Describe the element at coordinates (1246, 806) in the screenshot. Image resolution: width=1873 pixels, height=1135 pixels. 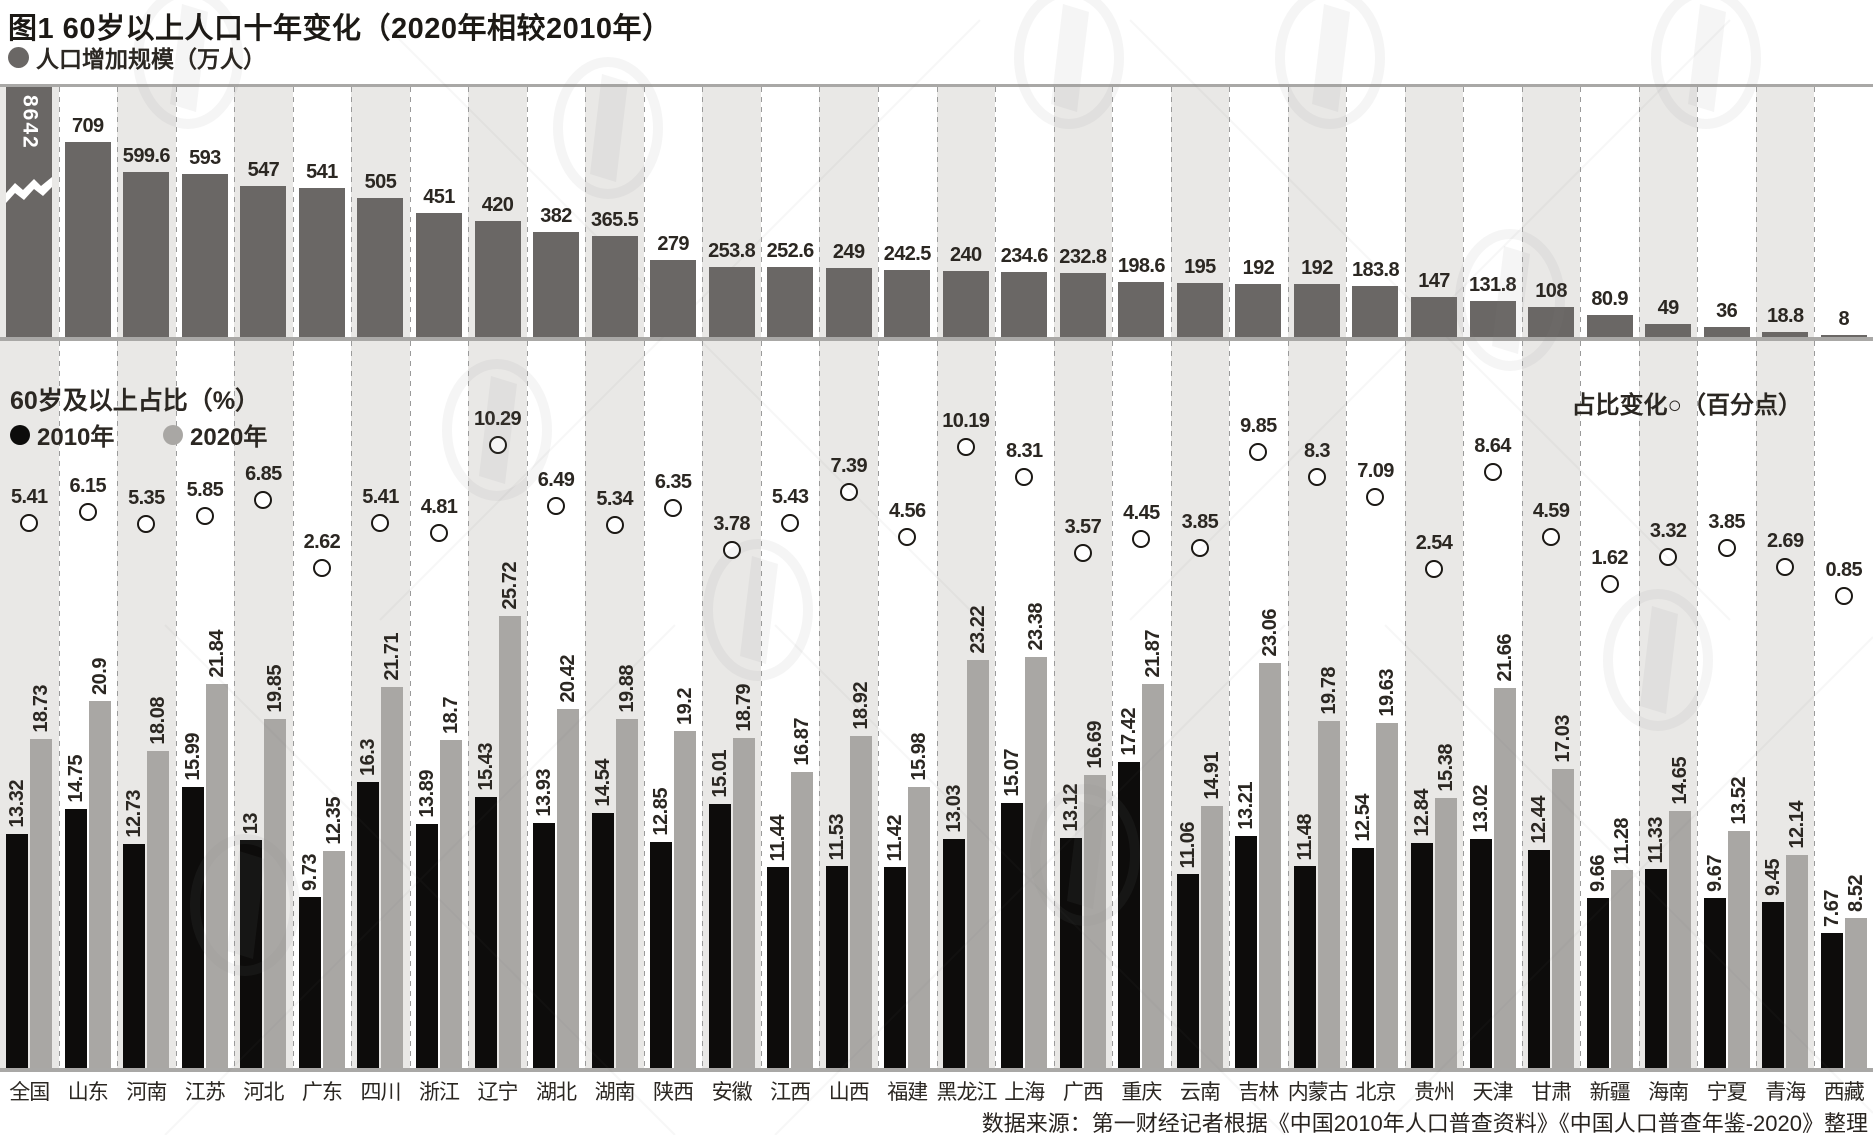
I see `value-label-2010: 13.21` at that location.